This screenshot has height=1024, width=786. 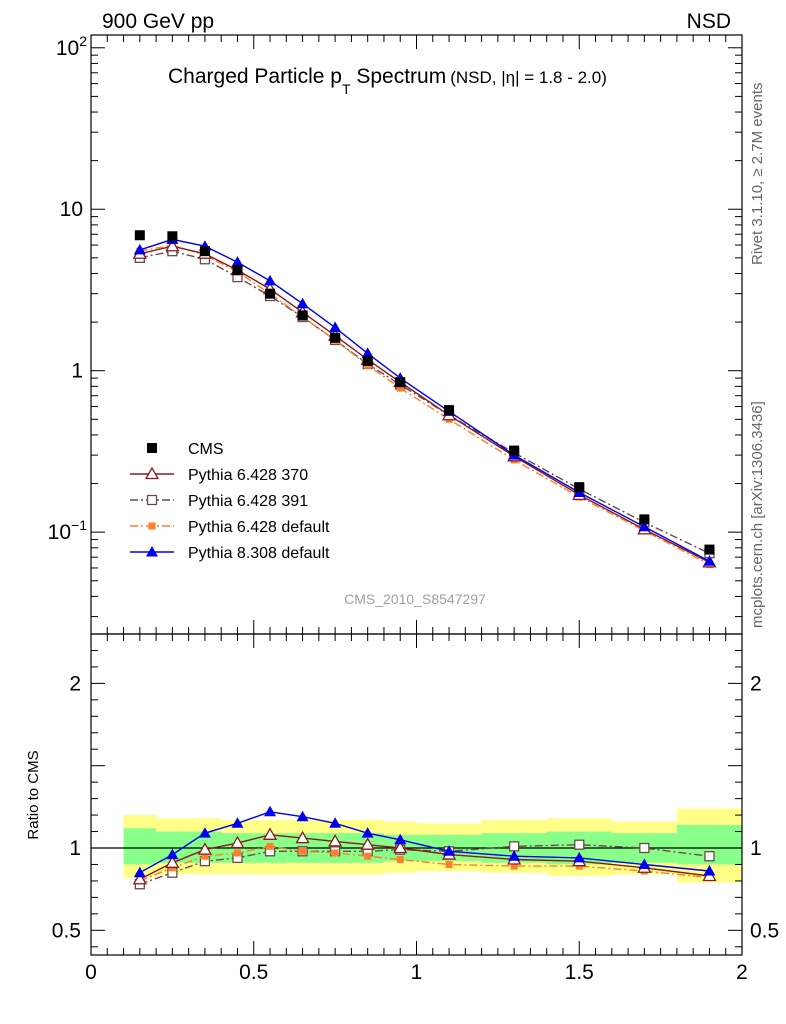 I want to click on y-tick-label-right: 0.5, so click(x=764, y=930).